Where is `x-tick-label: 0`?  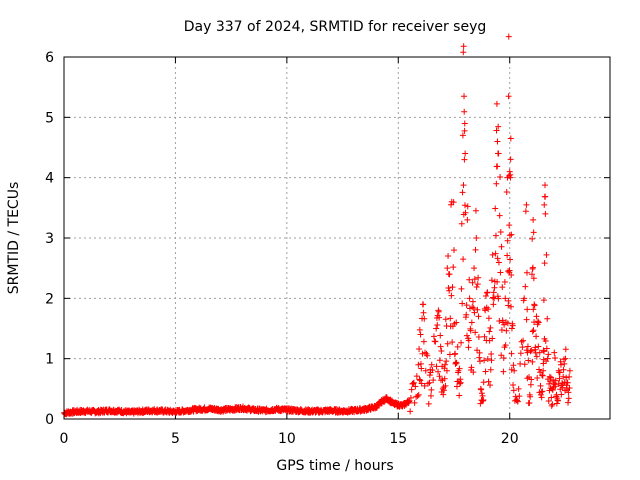 x-tick-label: 0 is located at coordinates (64, 439).